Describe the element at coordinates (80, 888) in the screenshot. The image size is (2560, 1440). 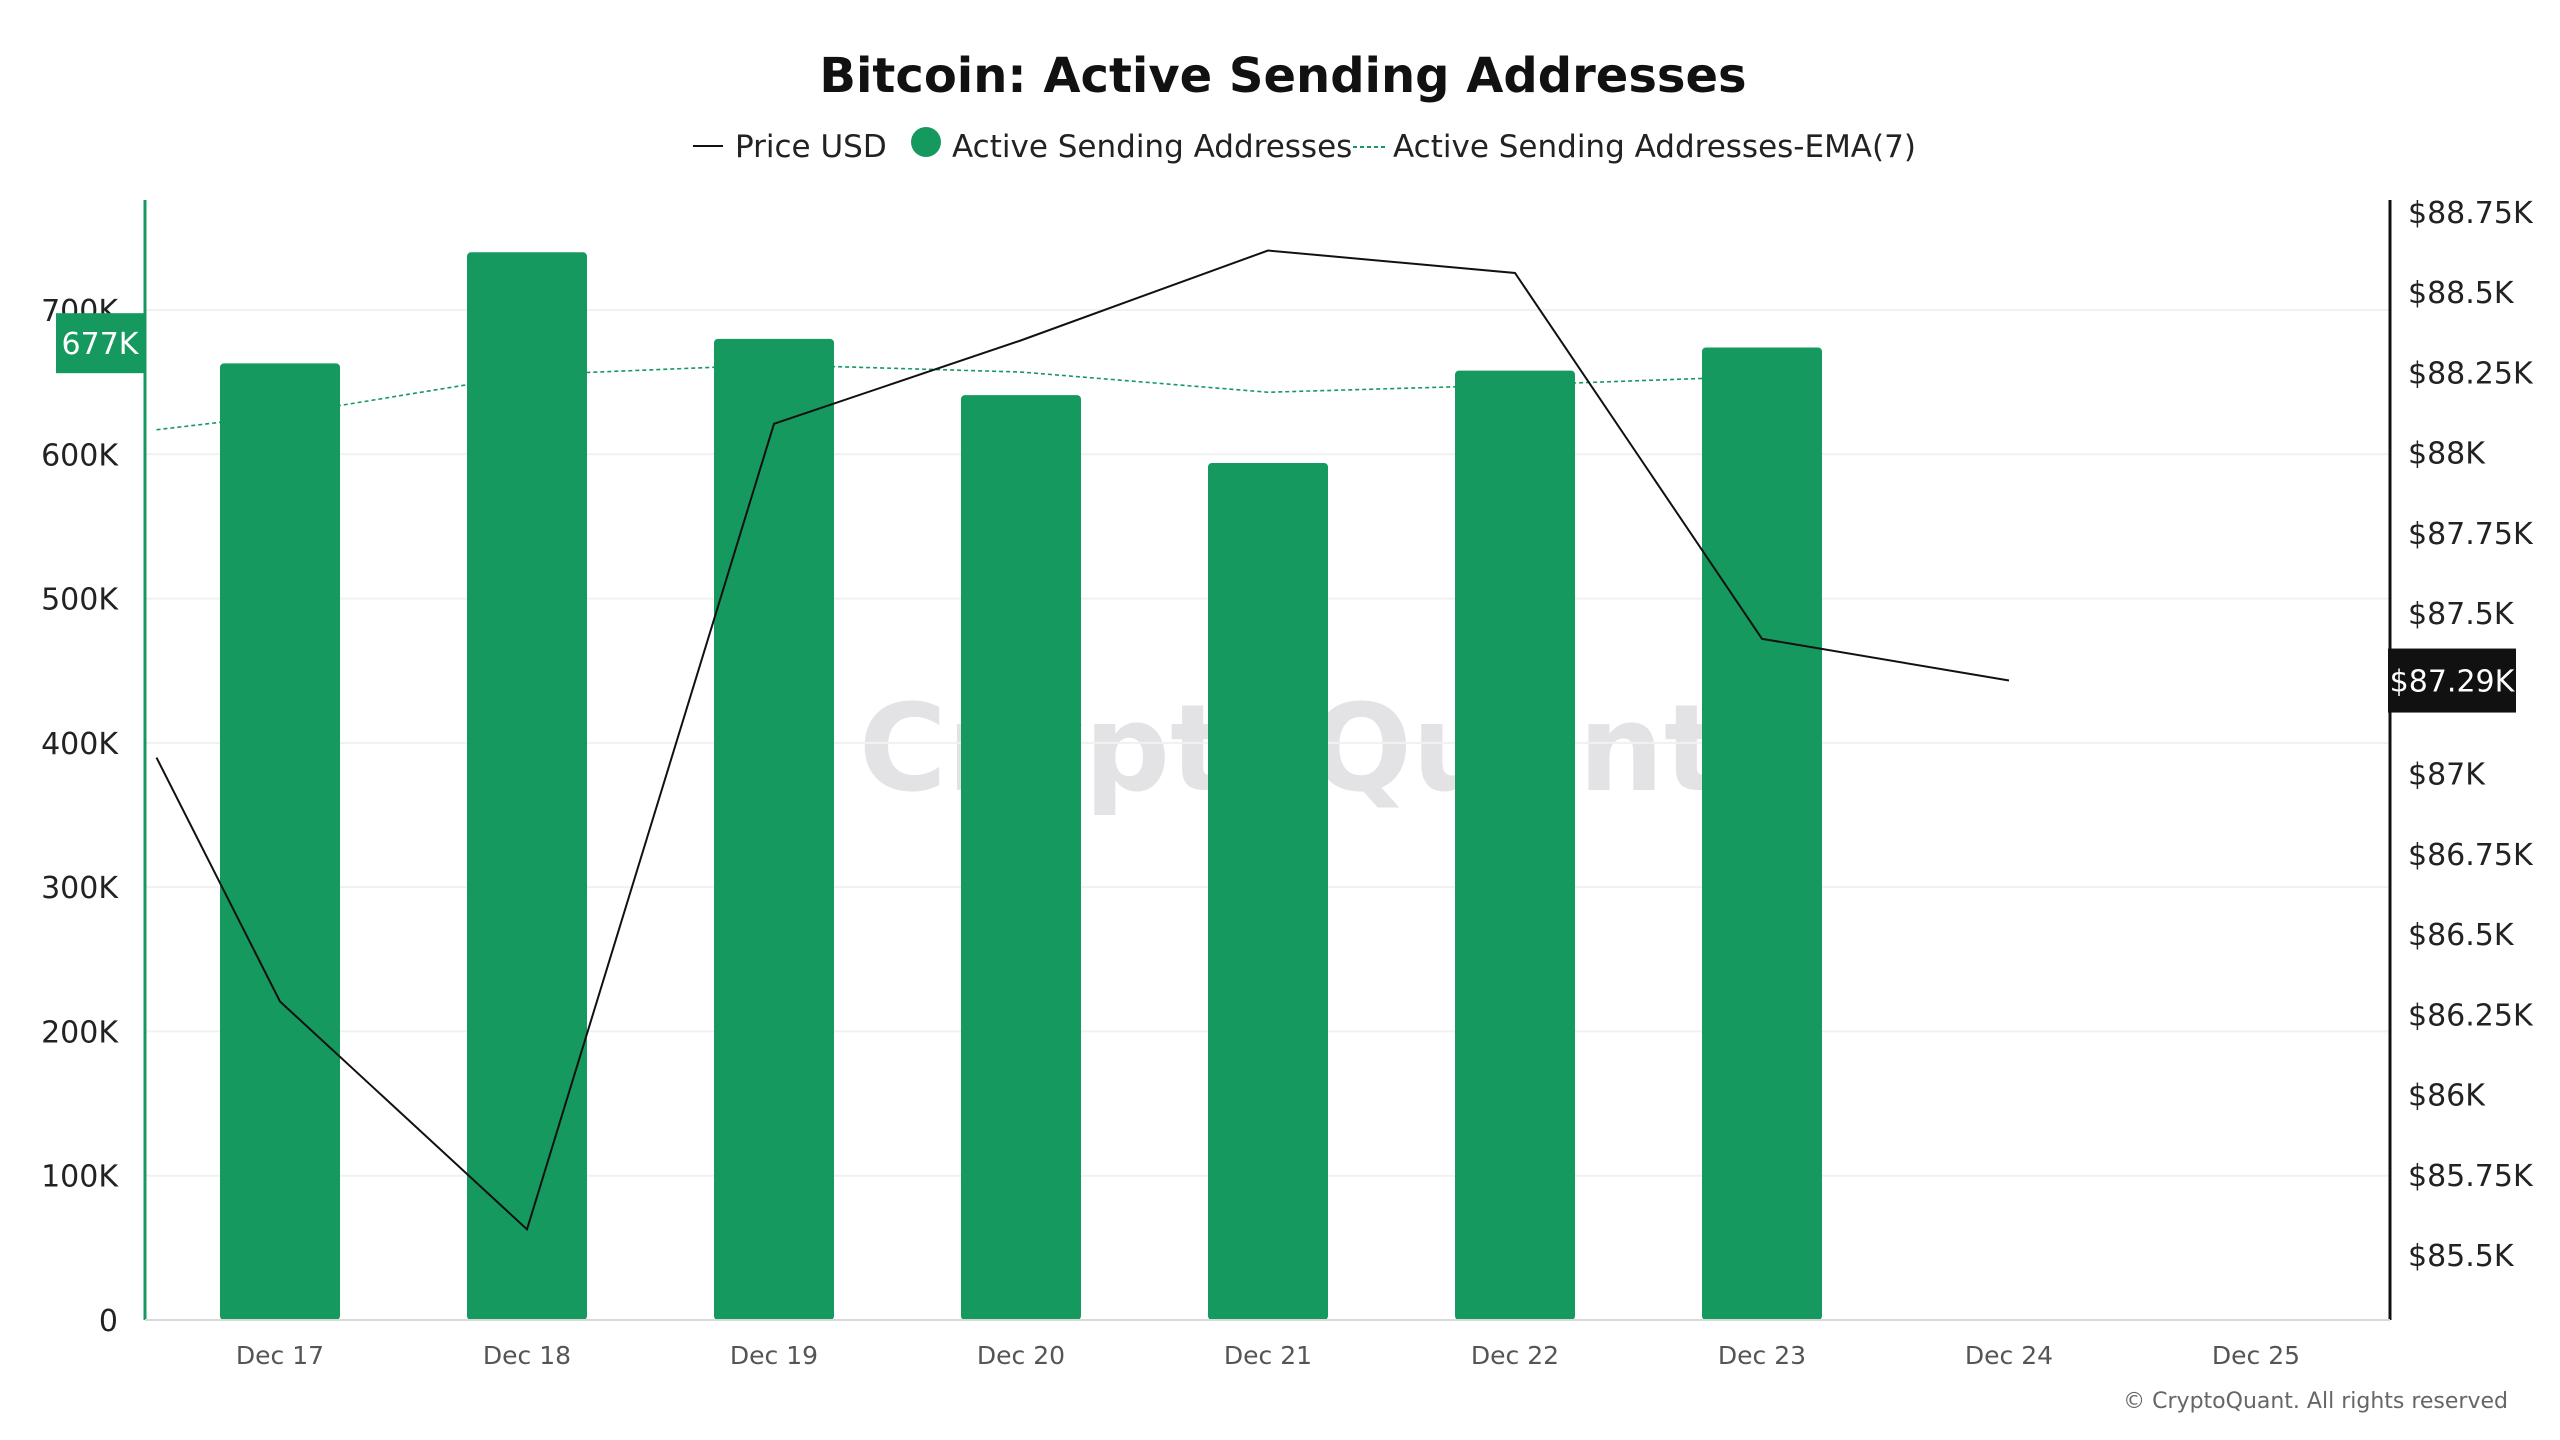
I see `left-tick-label: 300K` at that location.